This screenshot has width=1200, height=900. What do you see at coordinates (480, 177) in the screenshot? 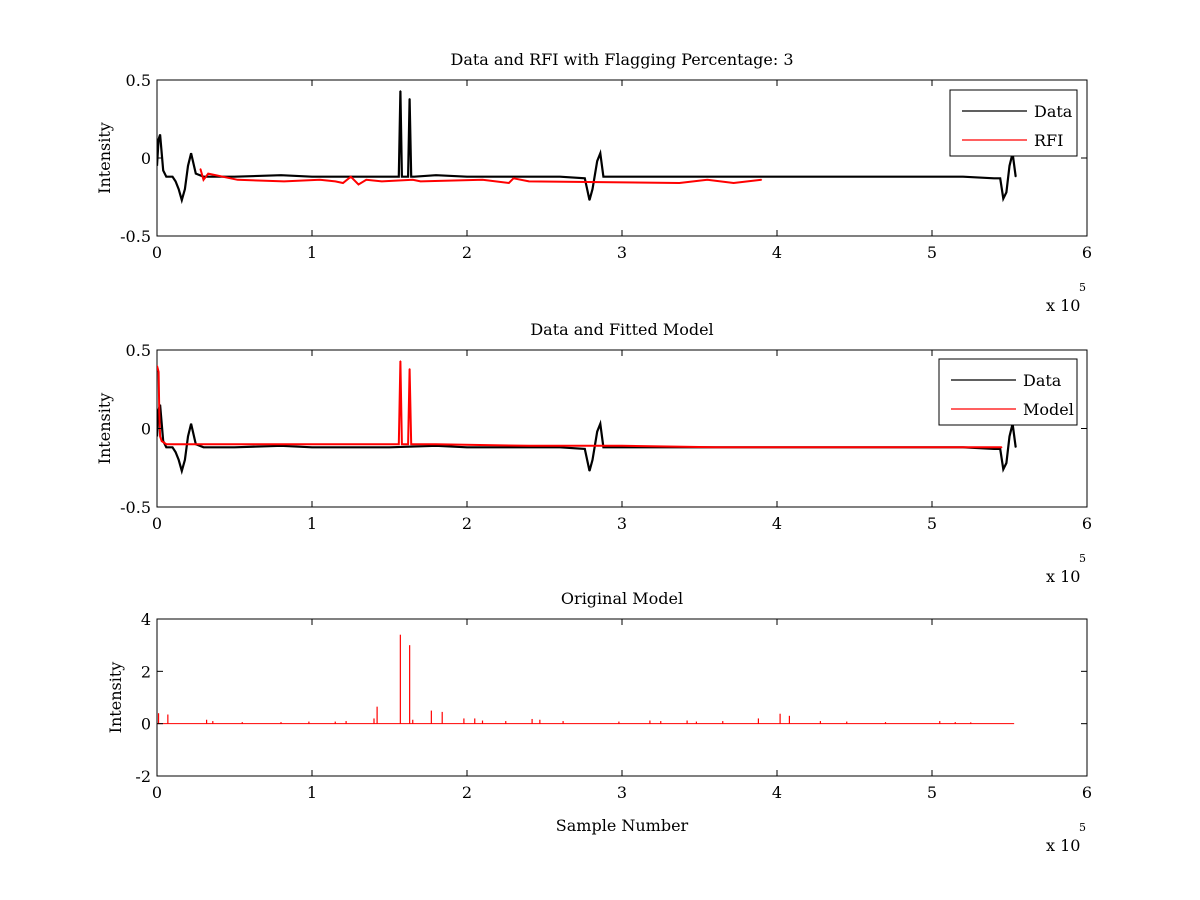
I see `series-line-rfi` at bounding box center [480, 177].